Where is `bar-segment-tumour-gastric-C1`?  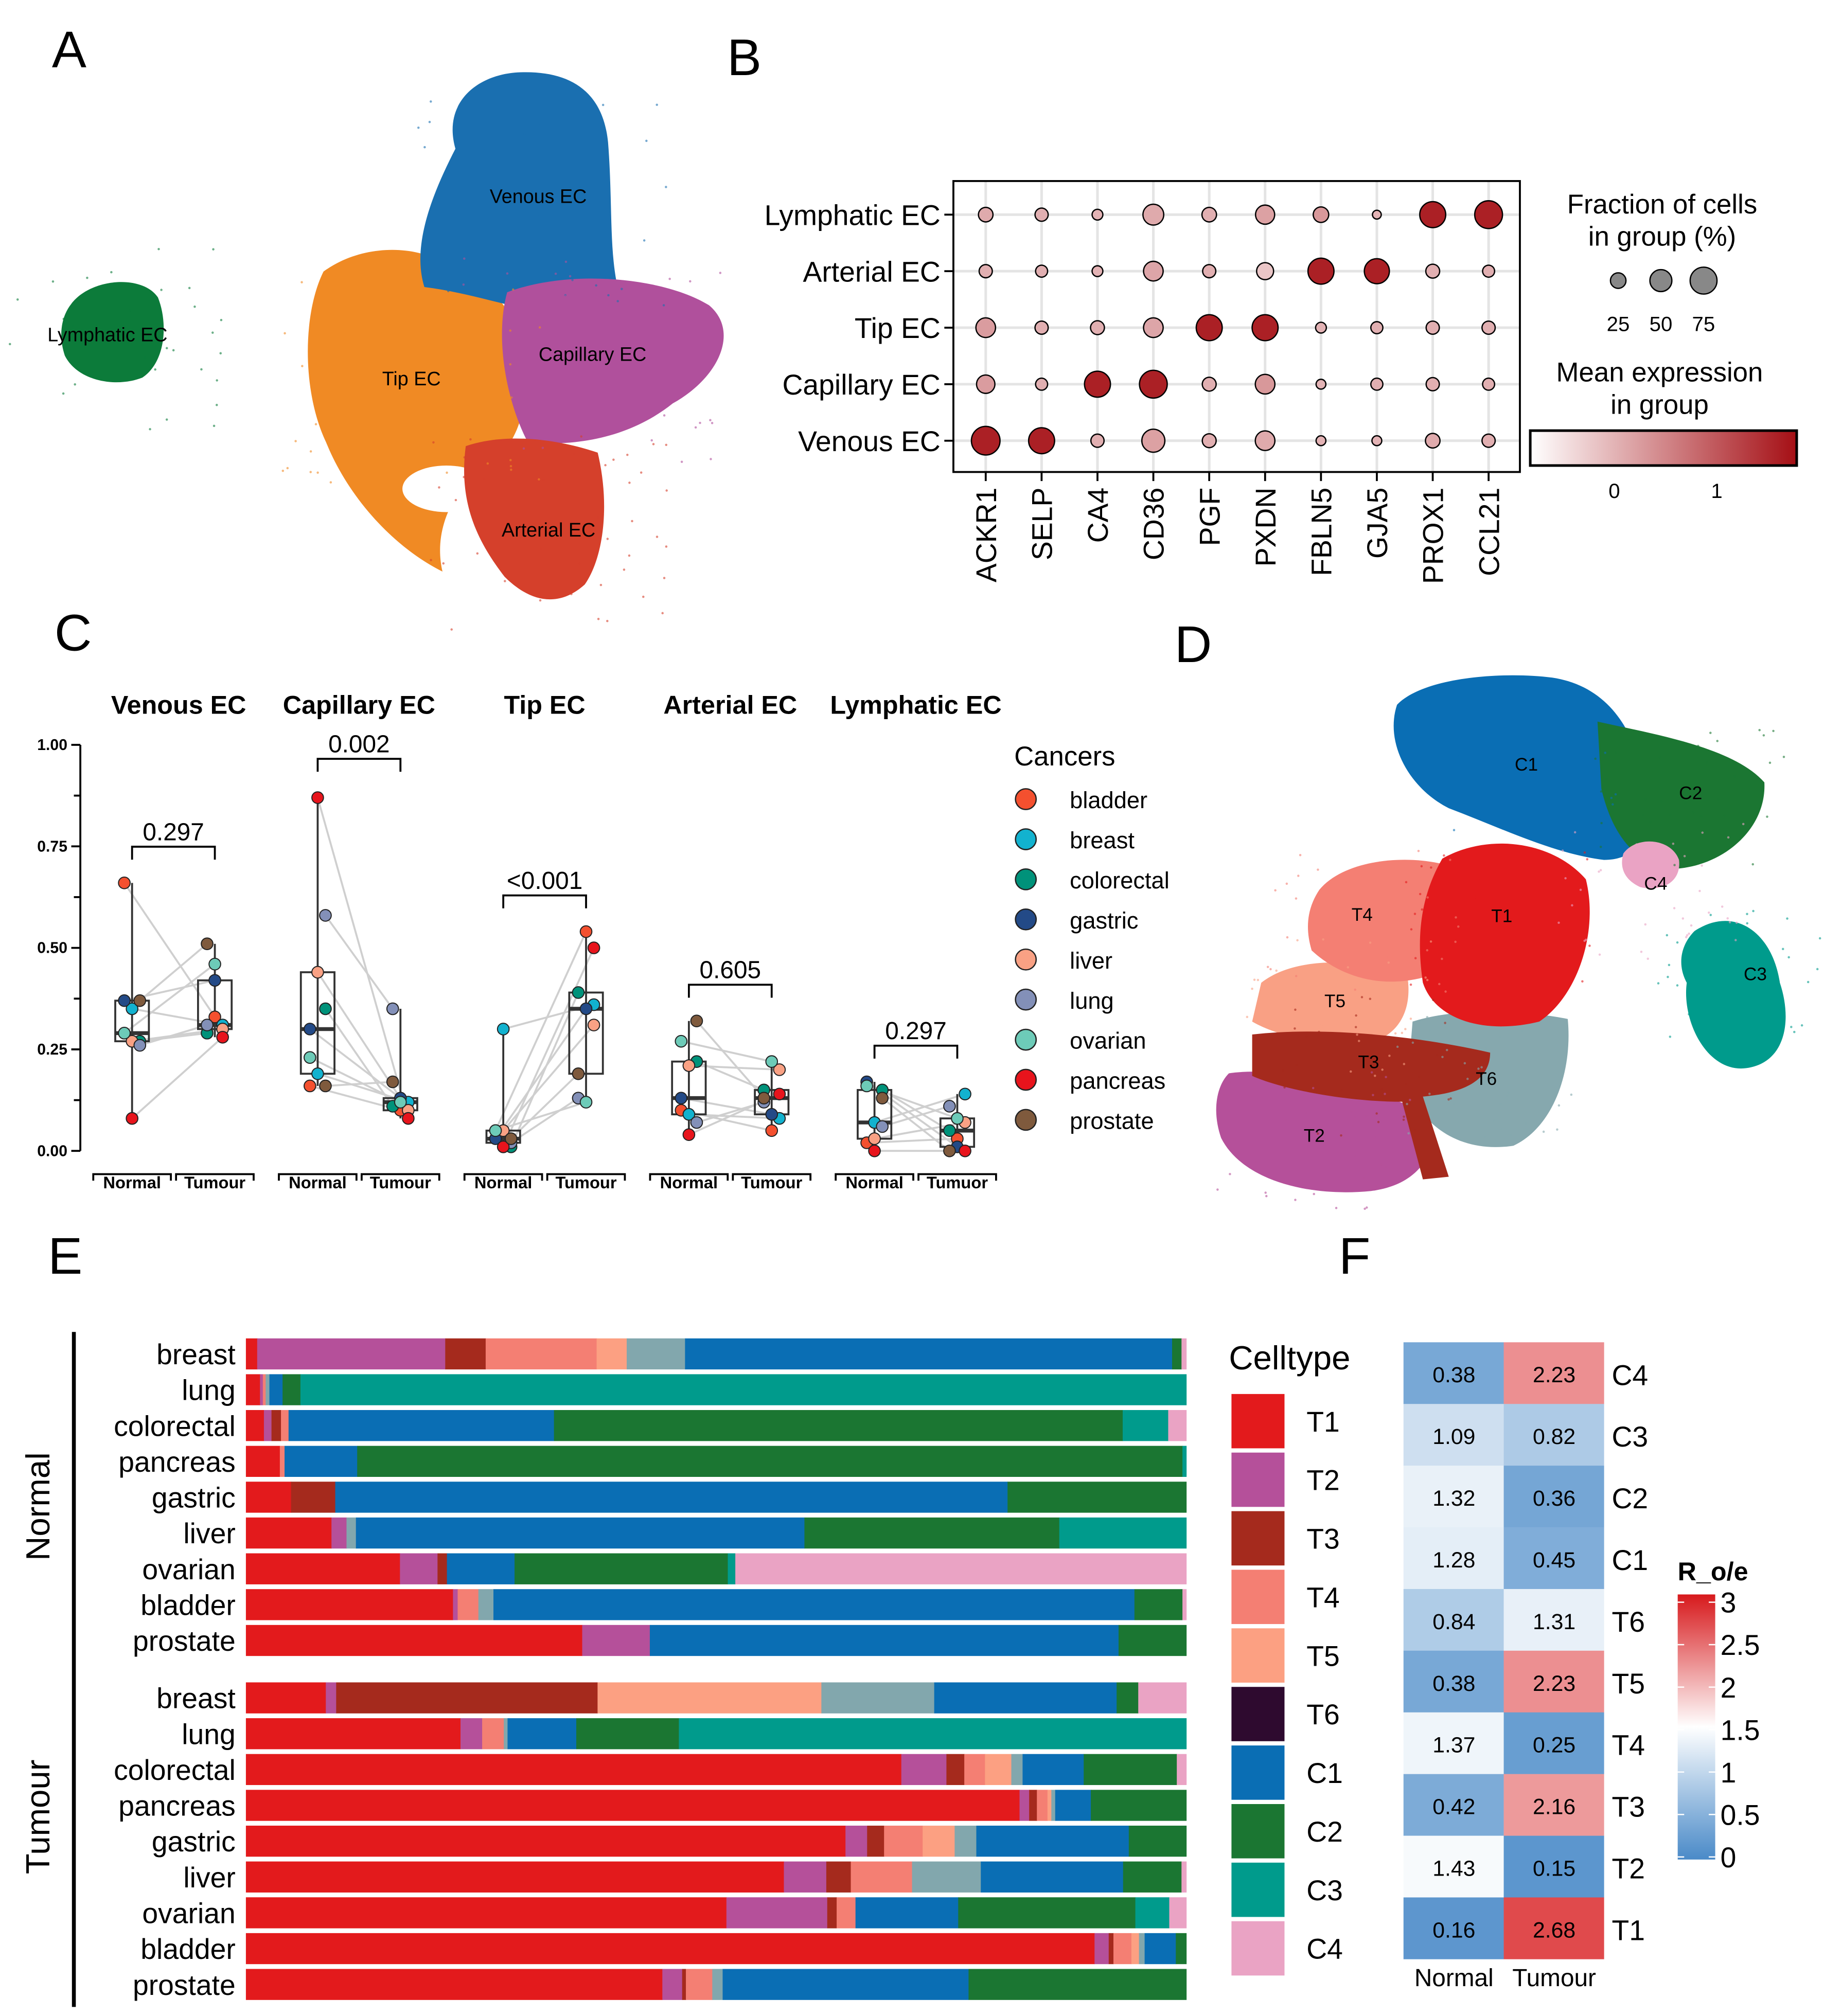
bar-segment-tumour-gastric-C1 is located at coordinates (1052, 1841).